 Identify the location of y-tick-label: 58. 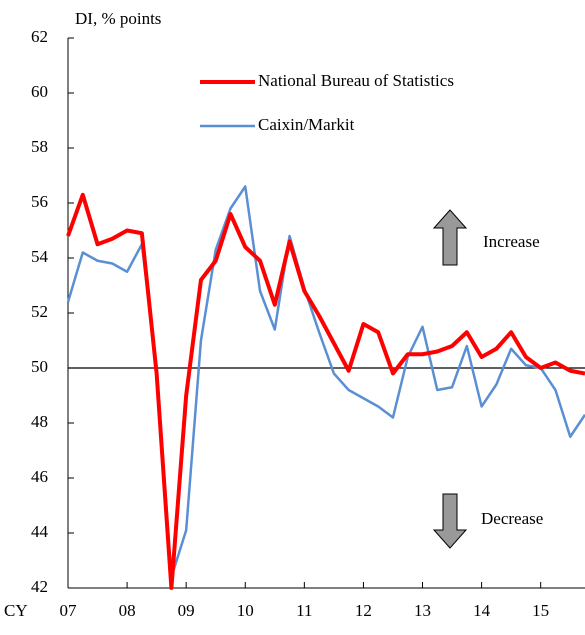
(39, 146).